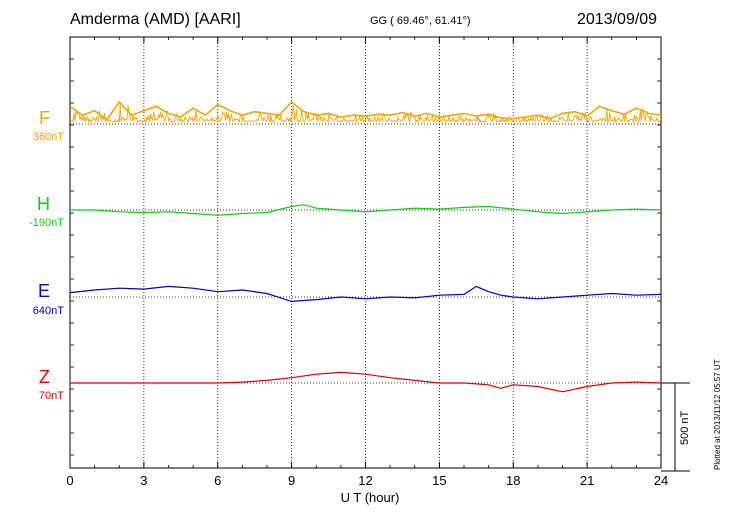 Image resolution: width=730 pixels, height=520 pixels. Describe the element at coordinates (365, 294) in the screenshot. I see `series-e-line` at that location.